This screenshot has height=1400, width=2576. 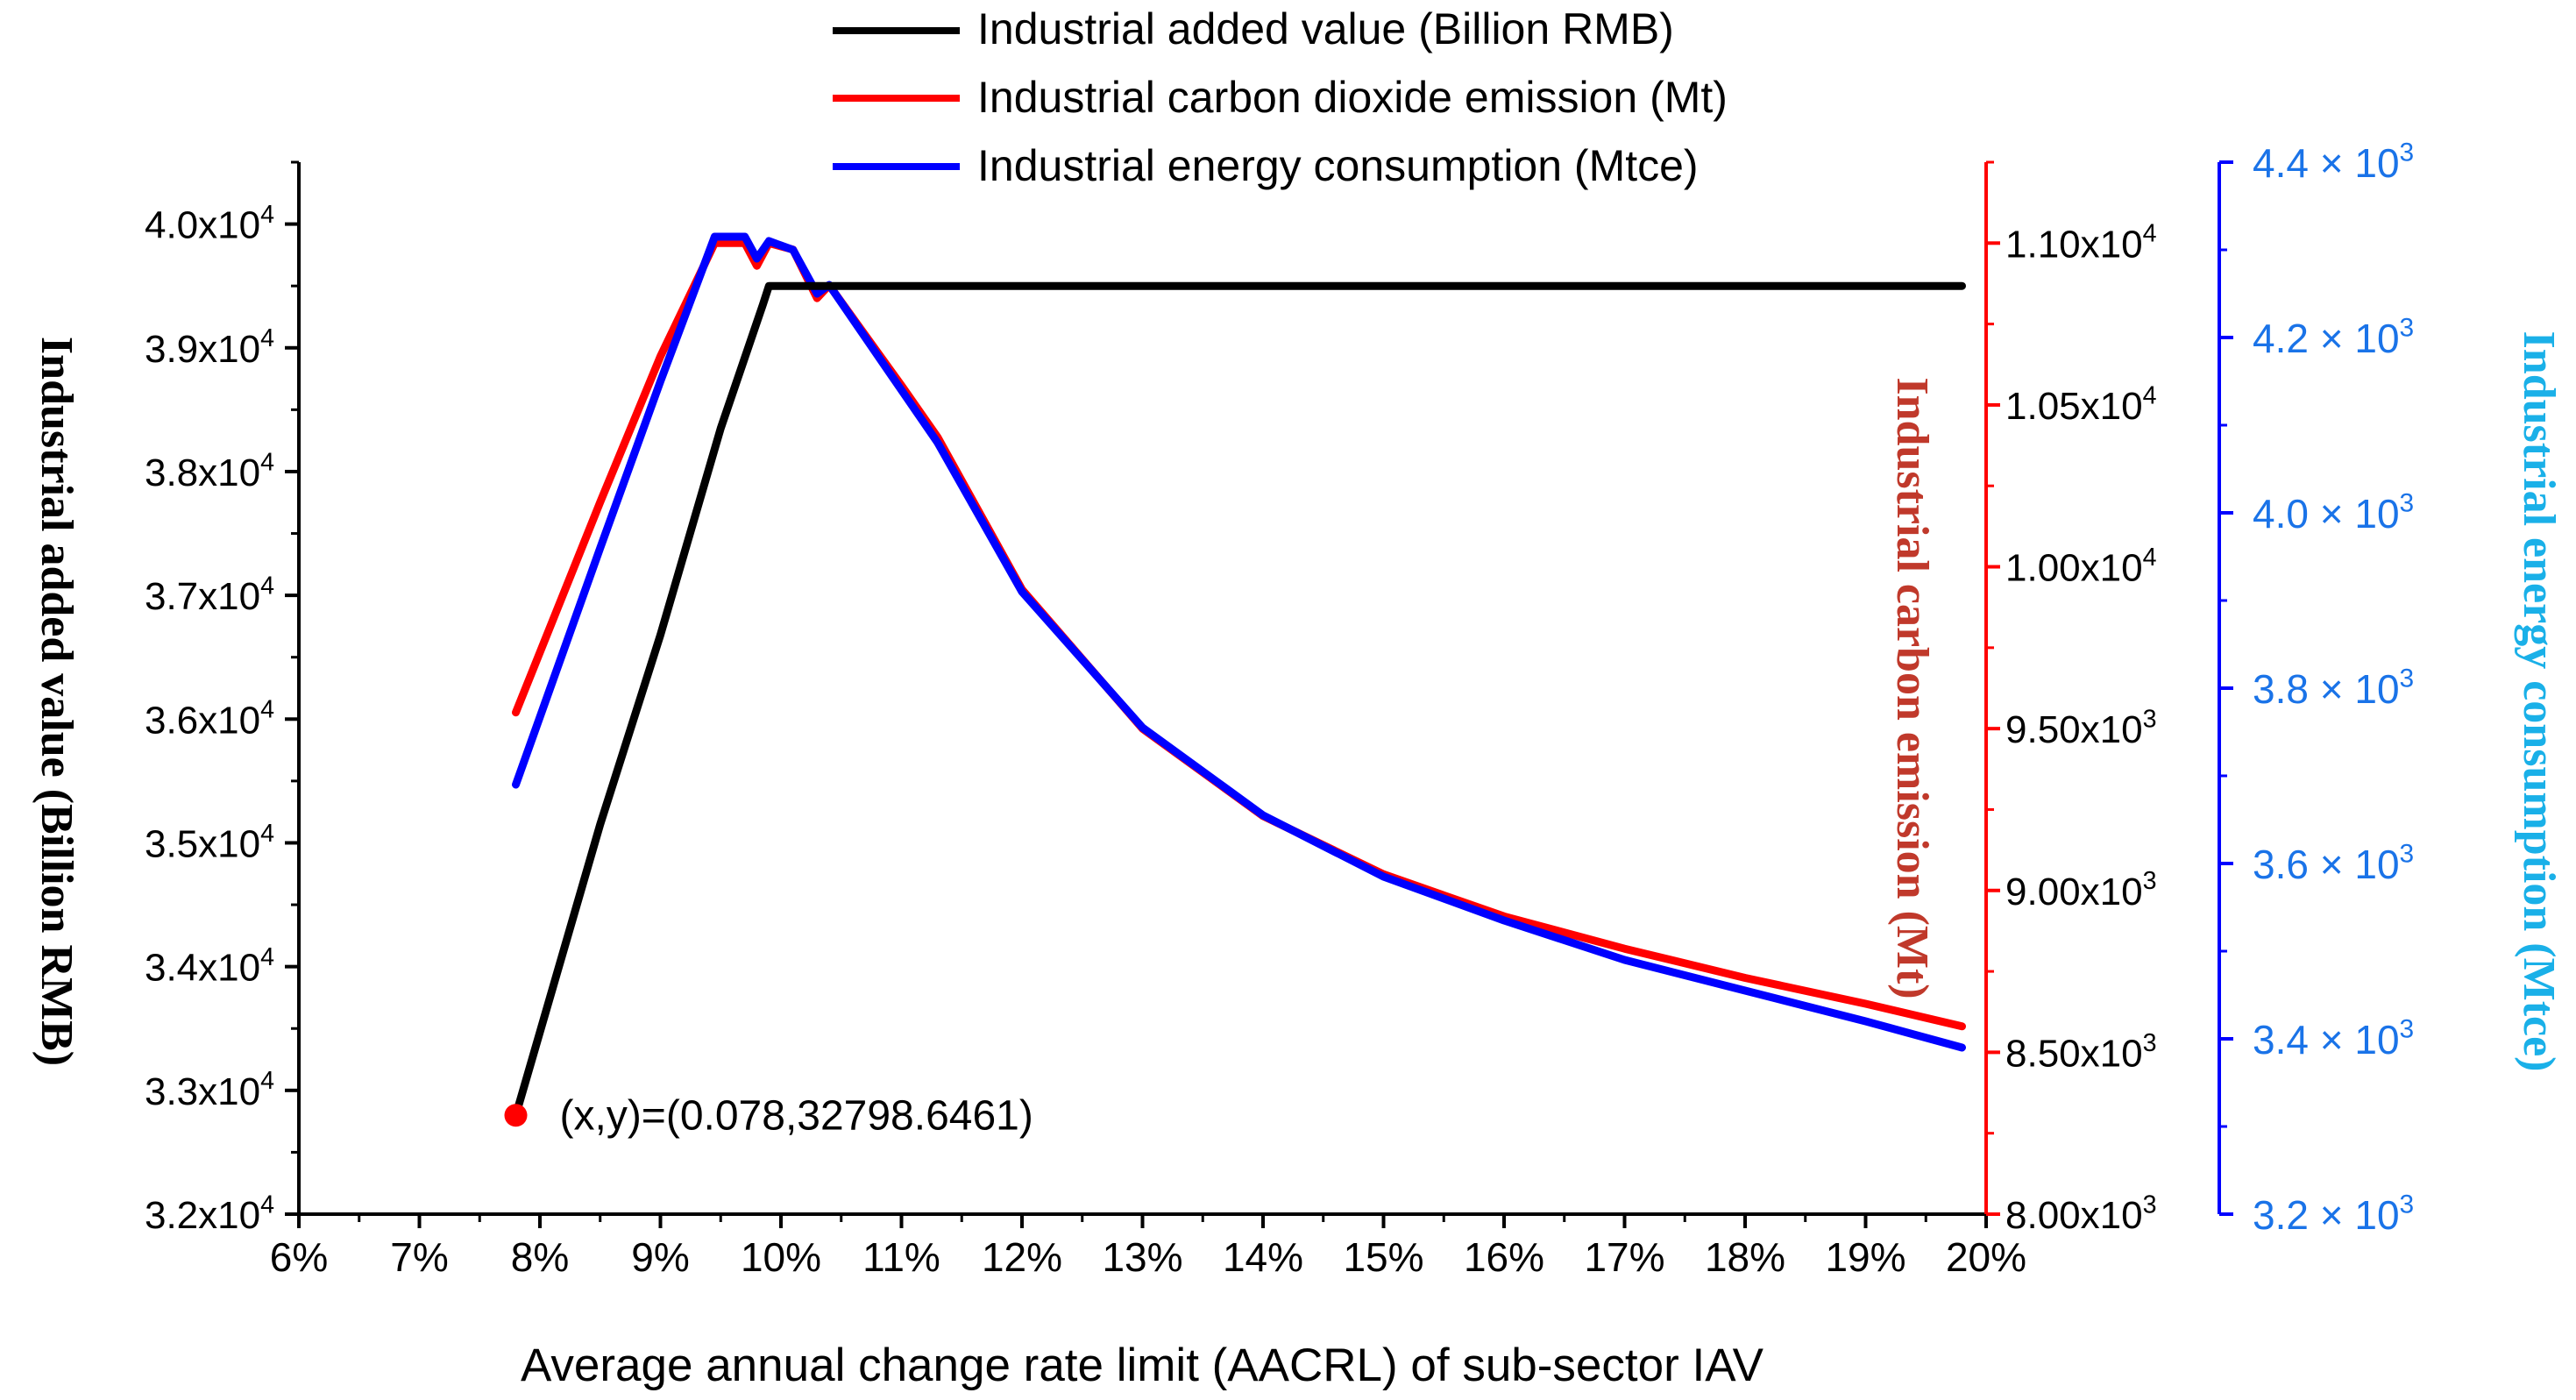 What do you see at coordinates (1325, 29) in the screenshot?
I see `legend-label-added-value: Industrial added value (Billion RMB)` at bounding box center [1325, 29].